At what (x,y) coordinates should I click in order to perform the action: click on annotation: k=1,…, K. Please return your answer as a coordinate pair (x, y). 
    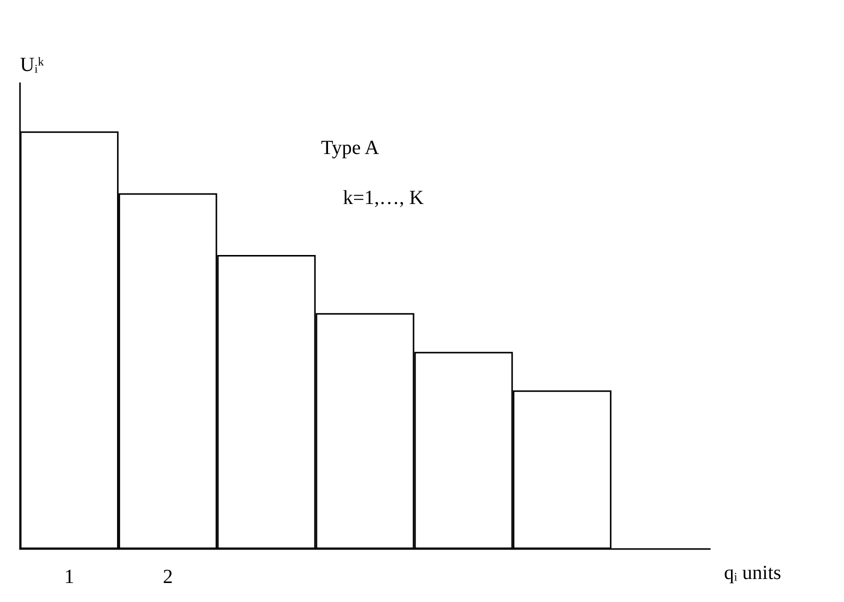
    Looking at the image, I should click on (383, 198).